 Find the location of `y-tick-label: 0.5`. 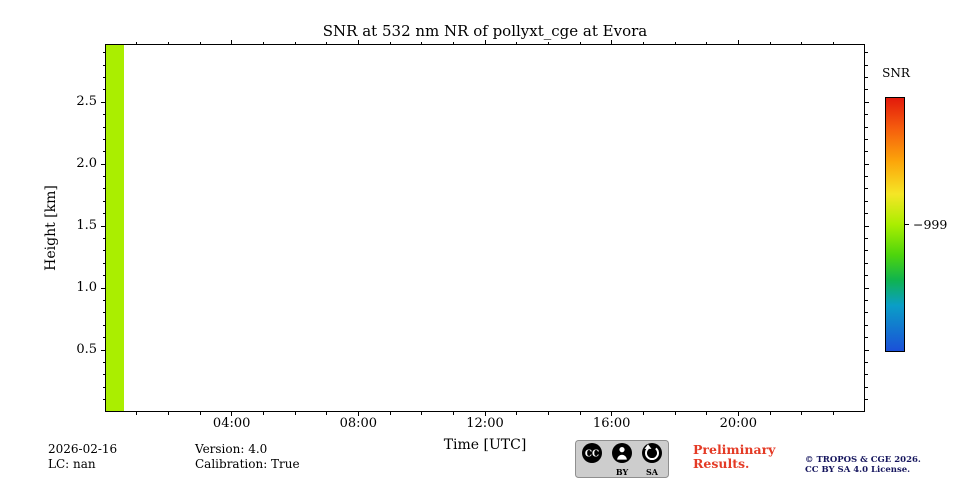

y-tick-label: 0.5 is located at coordinates (86, 350).